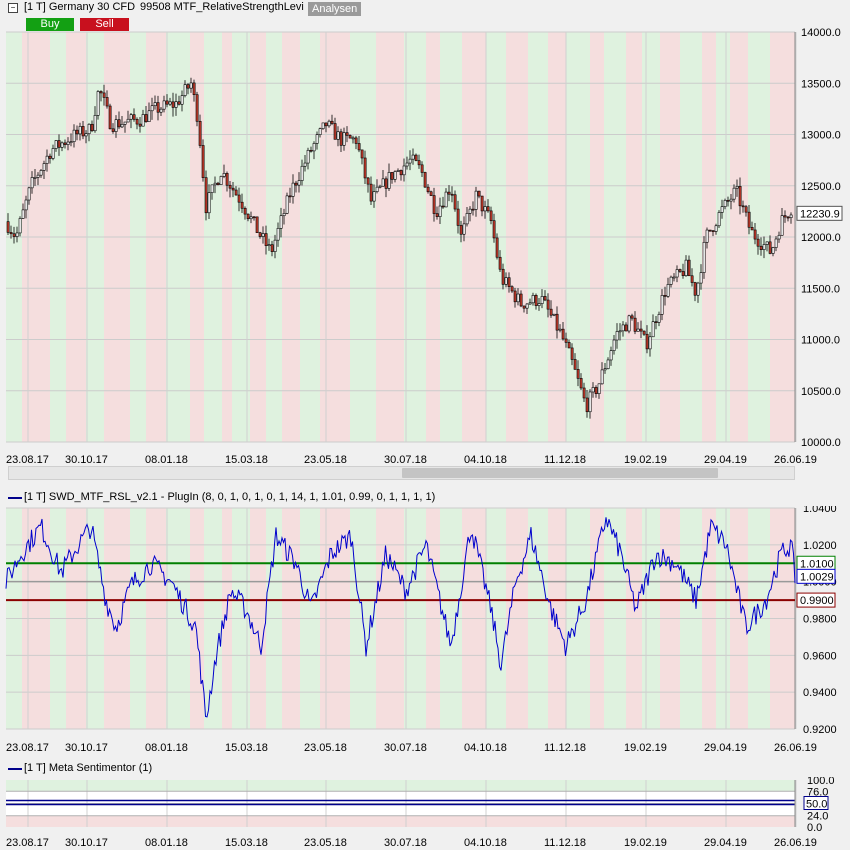 The width and height of the screenshot is (850, 850). What do you see at coordinates (325, 460) in the screenshot?
I see `date-tick-label: 23.05.18` at bounding box center [325, 460].